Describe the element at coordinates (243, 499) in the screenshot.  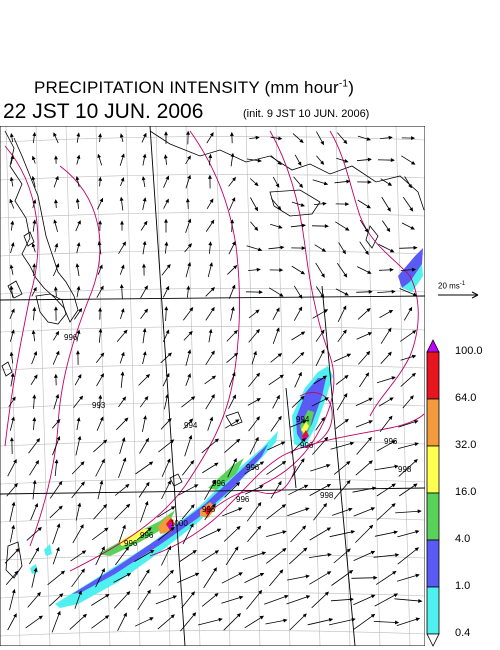
I see `isobar-label: 996` at that location.